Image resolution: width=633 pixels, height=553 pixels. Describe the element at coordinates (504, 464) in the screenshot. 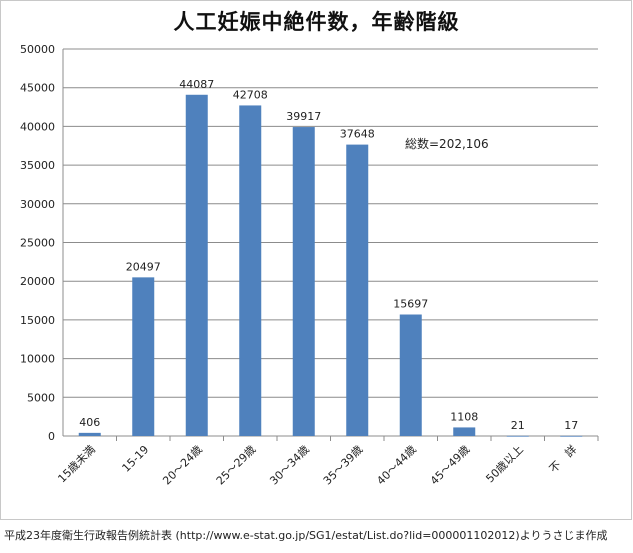

I see `category-label: 50歳以上` at that location.